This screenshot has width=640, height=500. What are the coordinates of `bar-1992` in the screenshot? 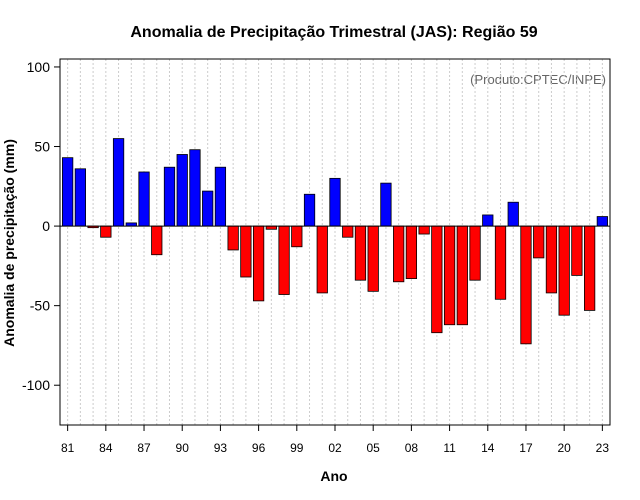 It's located at (208, 208).